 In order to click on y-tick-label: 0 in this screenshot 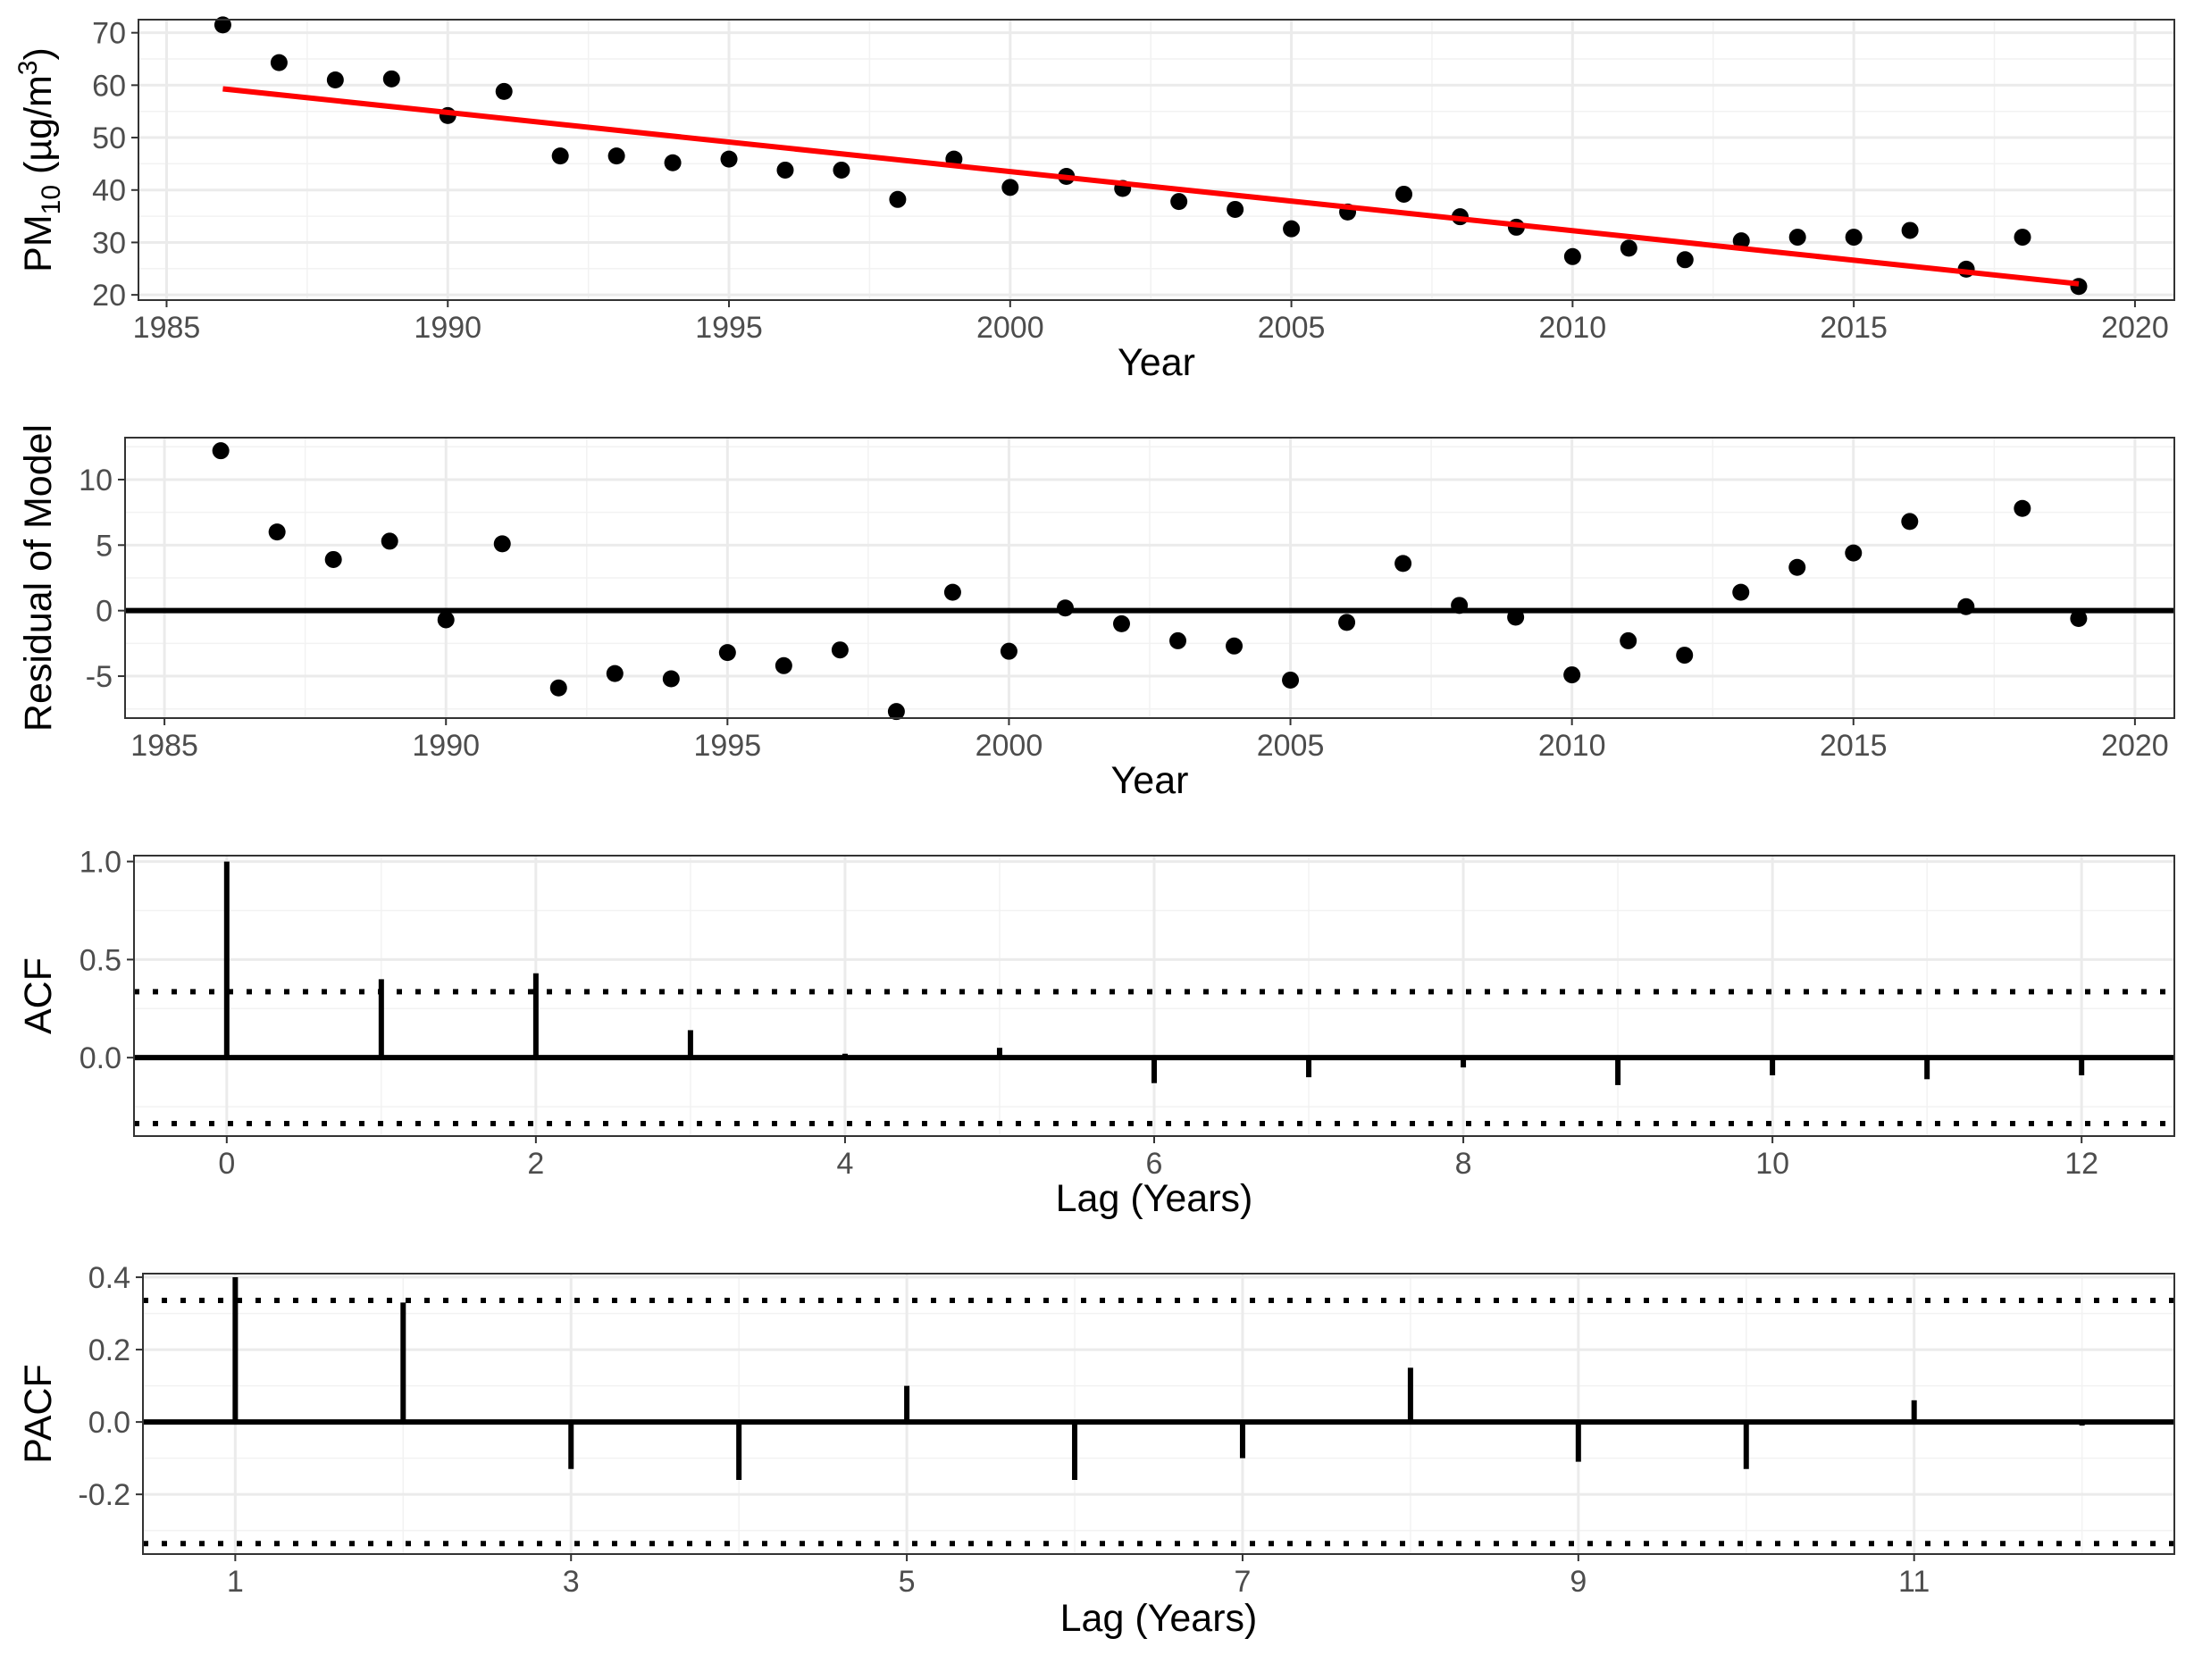, I will do `click(104, 612)`.